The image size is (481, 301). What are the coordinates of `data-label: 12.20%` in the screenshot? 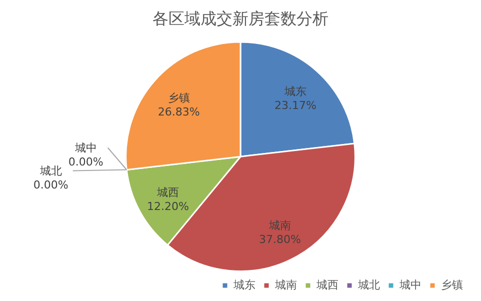 It's located at (168, 206).